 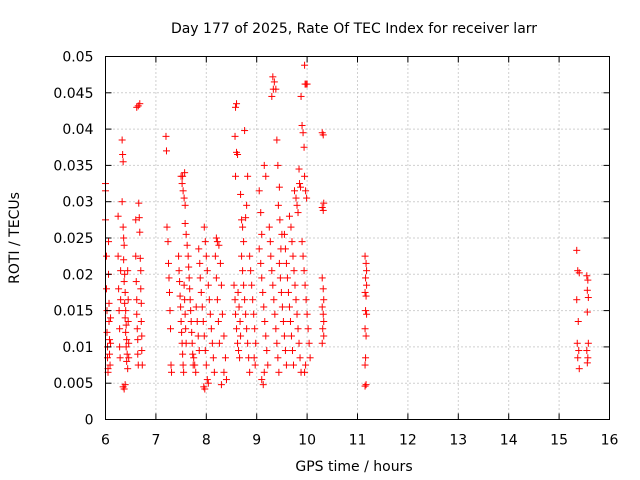 What do you see at coordinates (77, 58) in the screenshot?
I see `y-tick-label: 0.05` at bounding box center [77, 58].